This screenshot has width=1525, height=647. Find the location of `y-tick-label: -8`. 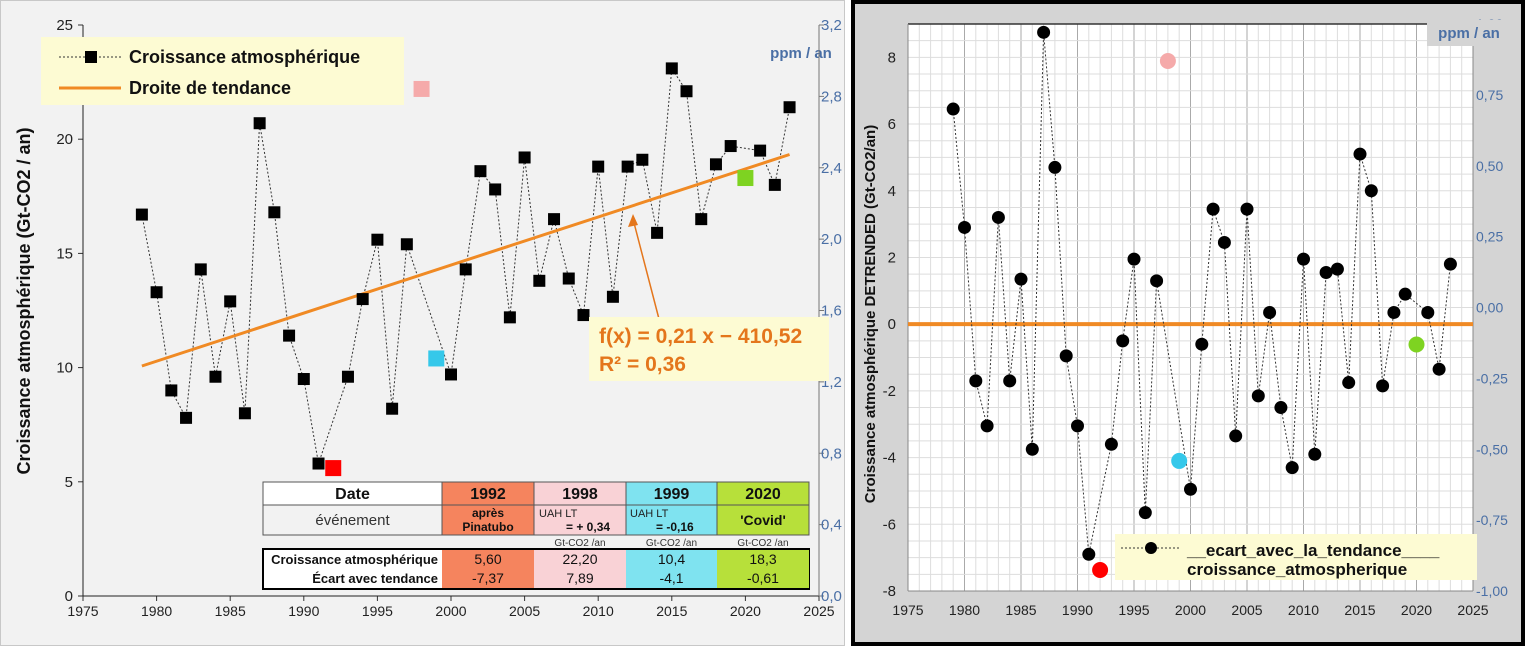

y-tick-label: -8 is located at coordinates (889, 591).